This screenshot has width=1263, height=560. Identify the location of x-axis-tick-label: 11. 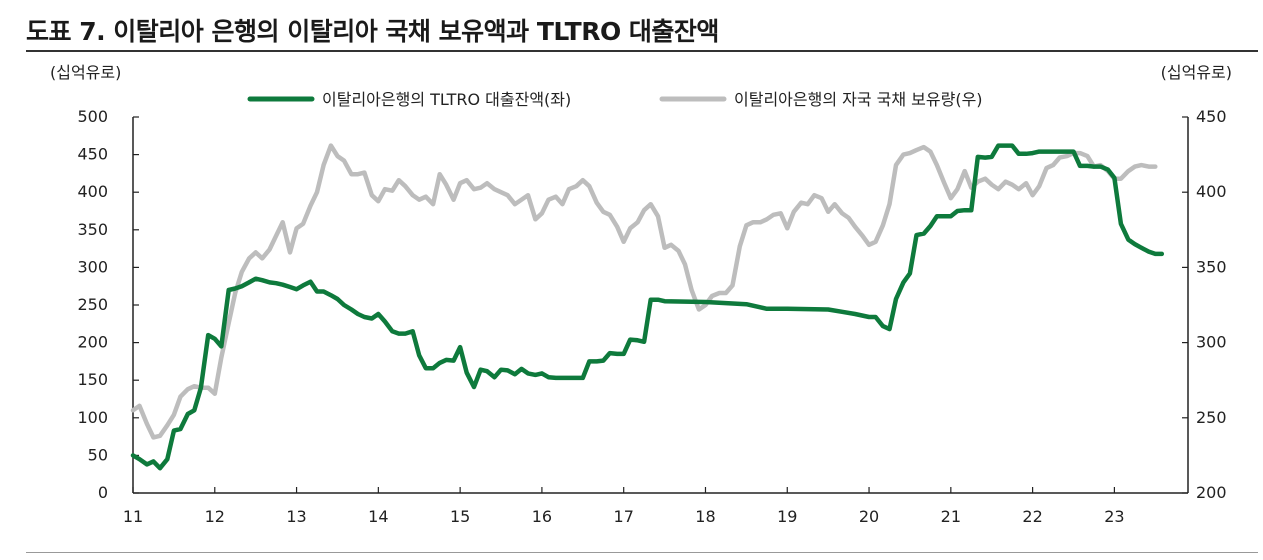
(133, 516).